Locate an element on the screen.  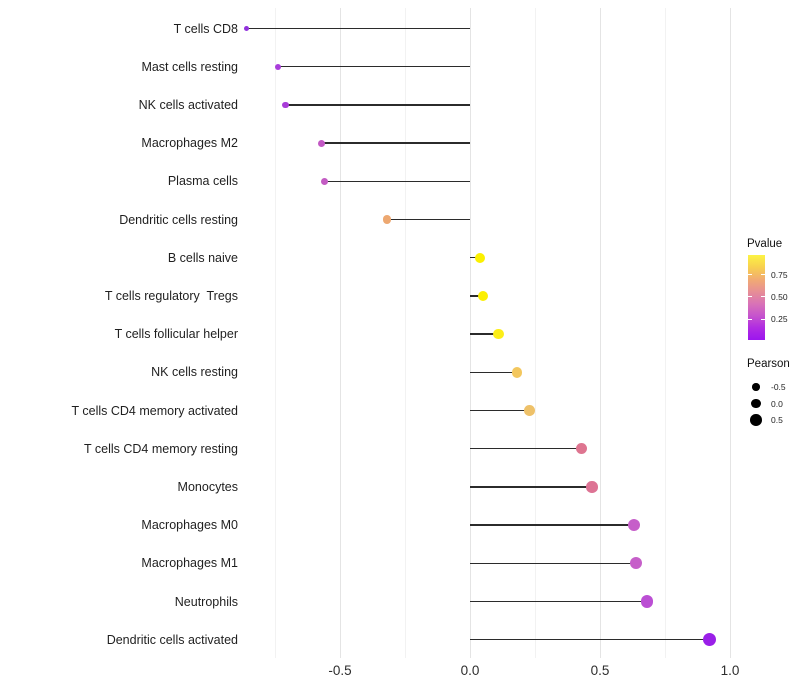
colorbar-tick-label: 0.50 is located at coordinates (779, 296).